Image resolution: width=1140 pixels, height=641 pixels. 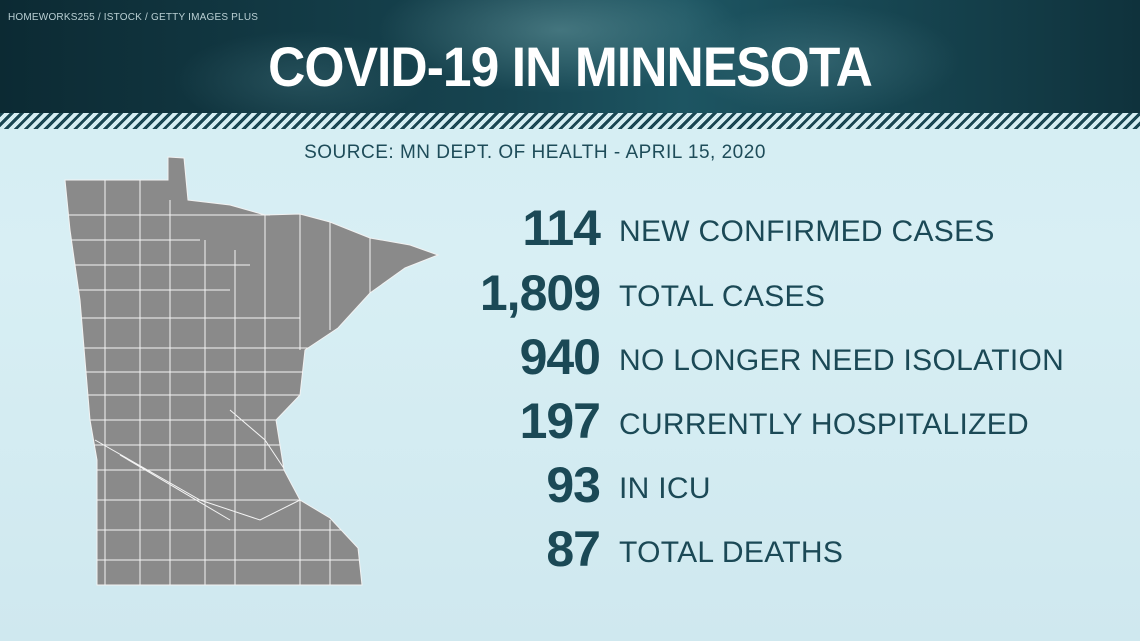 What do you see at coordinates (560, 421) in the screenshot?
I see `stat-value: 197` at bounding box center [560, 421].